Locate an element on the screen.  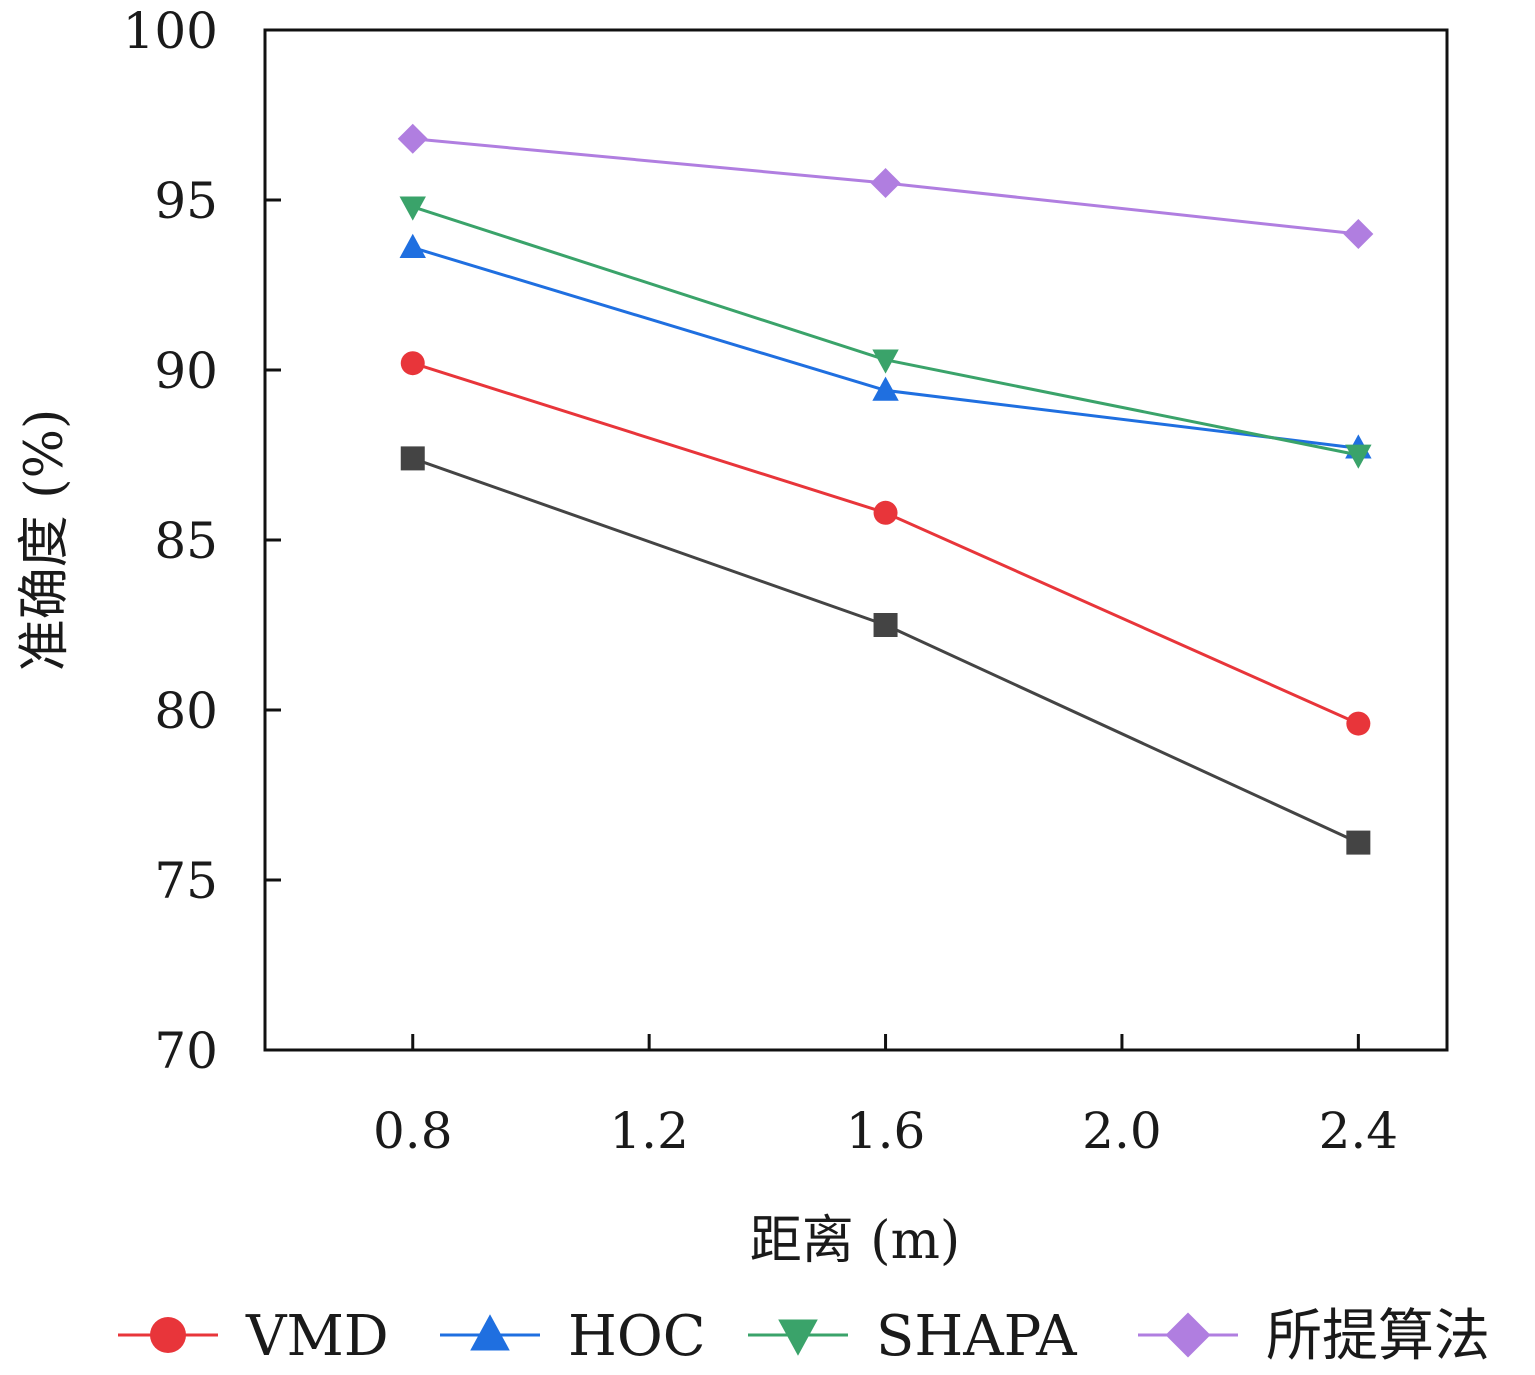
legend-item: VMD is located at coordinates (253, 1336).